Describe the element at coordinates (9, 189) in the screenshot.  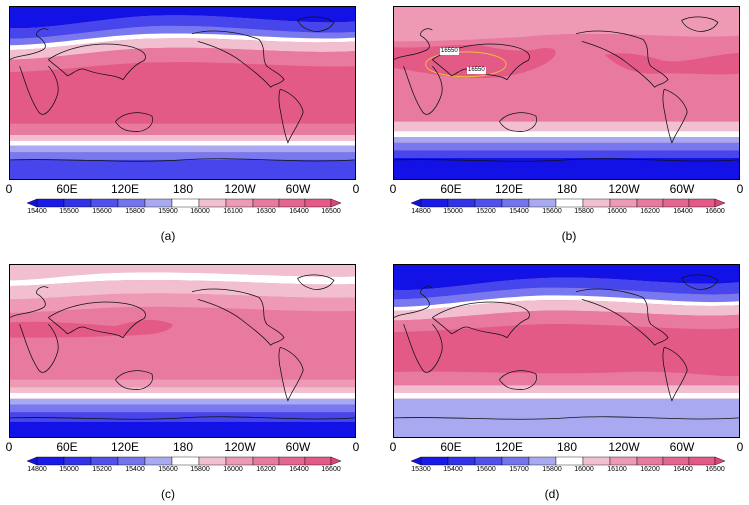
I see `x-tick-a-0: 0` at that location.